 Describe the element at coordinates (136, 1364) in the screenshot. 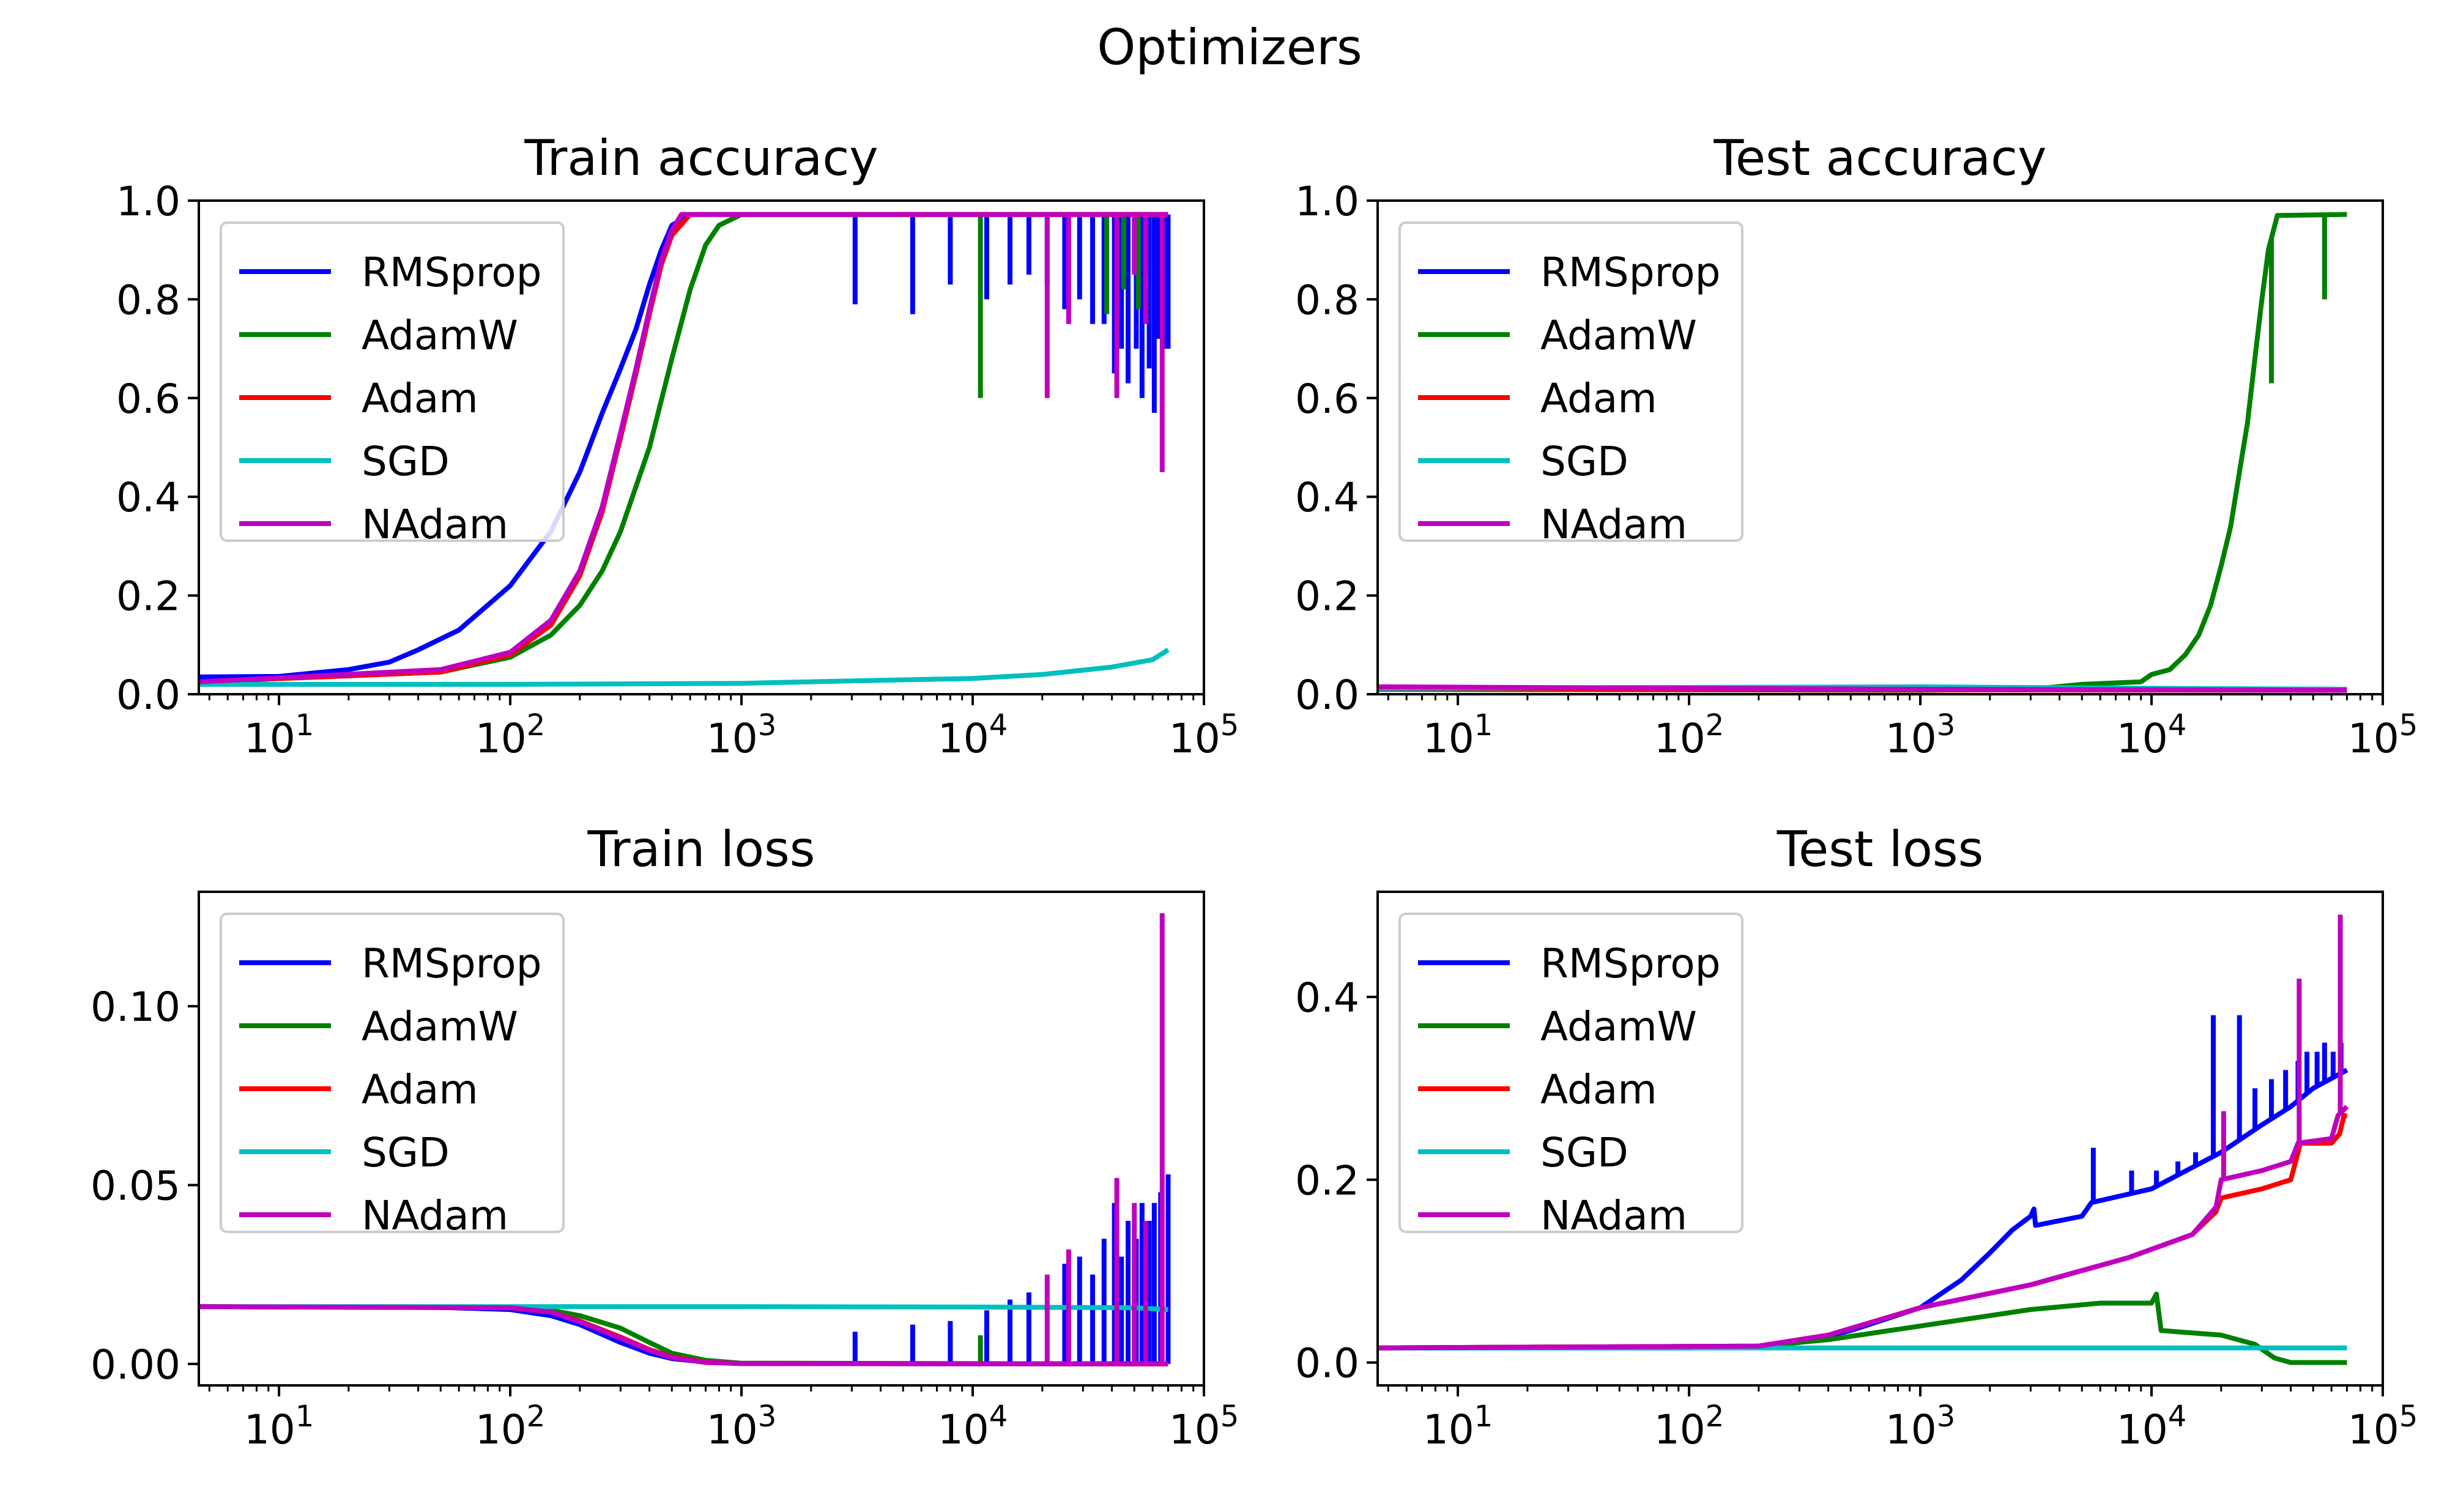

I see `y-tick-label: 0.00` at that location.